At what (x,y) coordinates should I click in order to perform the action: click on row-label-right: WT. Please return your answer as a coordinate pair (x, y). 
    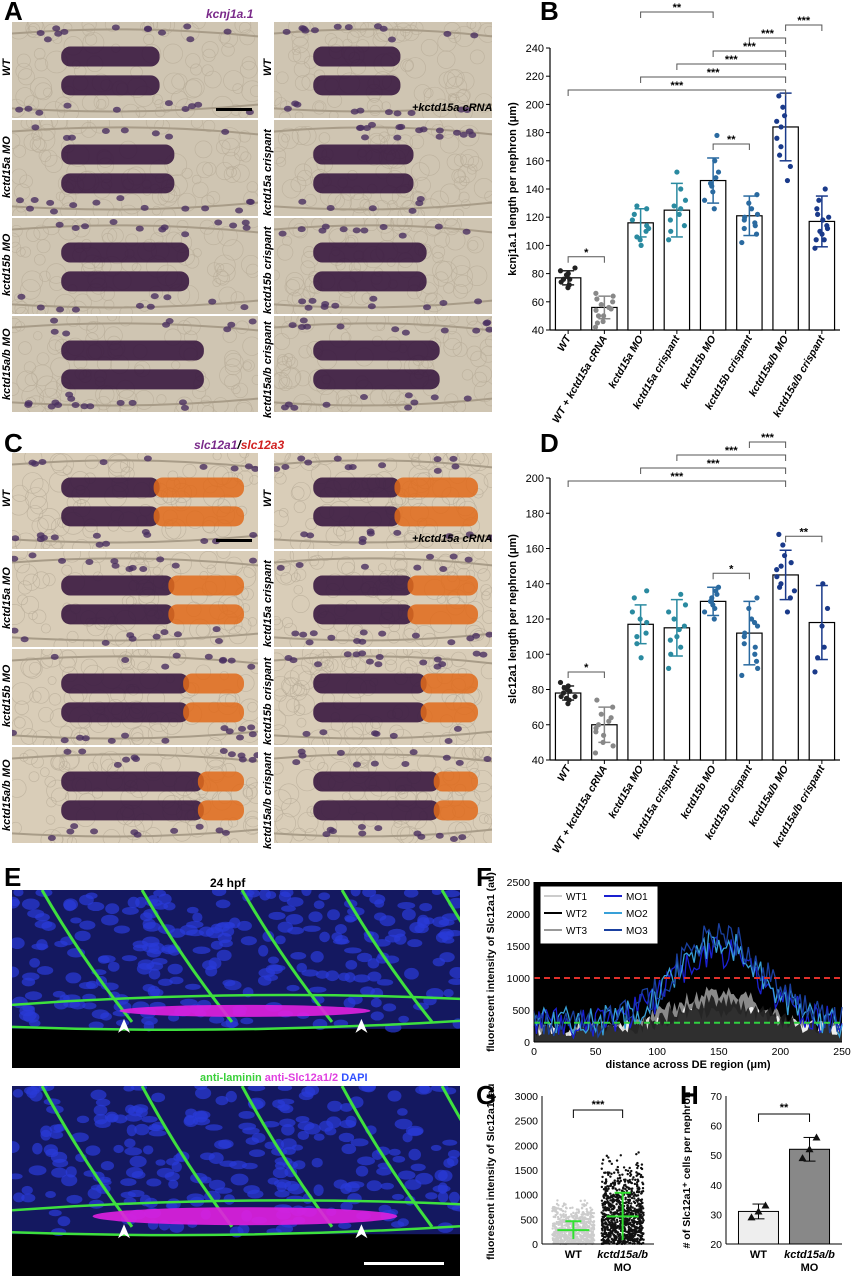
    Looking at the image, I should click on (268, 498).